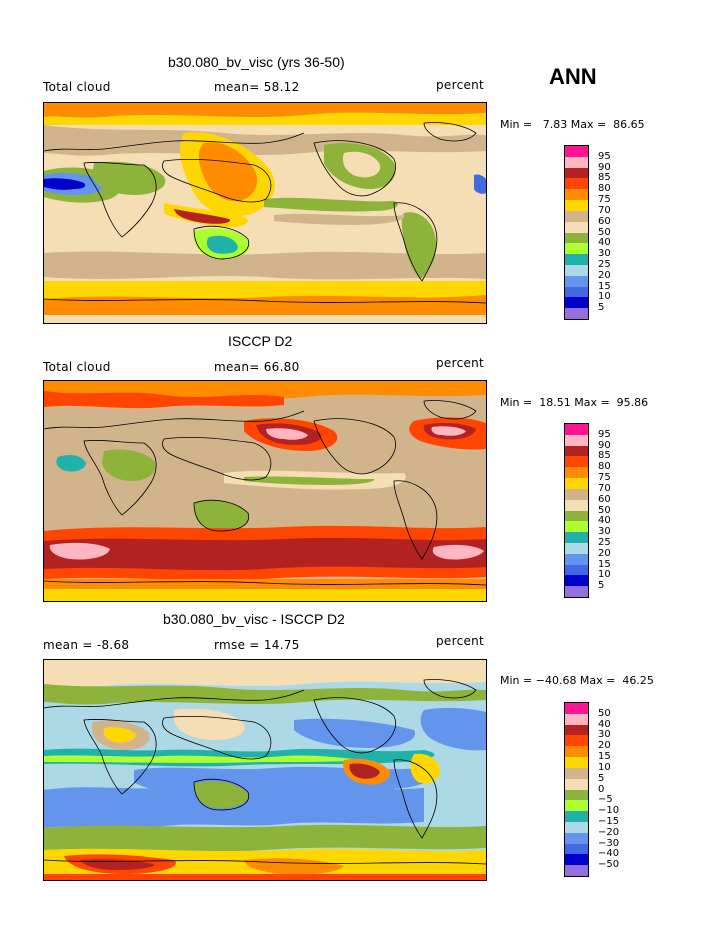 Image resolution: width=723 pixels, height=935 pixels. I want to click on colorbar-label: −40, so click(609, 854).